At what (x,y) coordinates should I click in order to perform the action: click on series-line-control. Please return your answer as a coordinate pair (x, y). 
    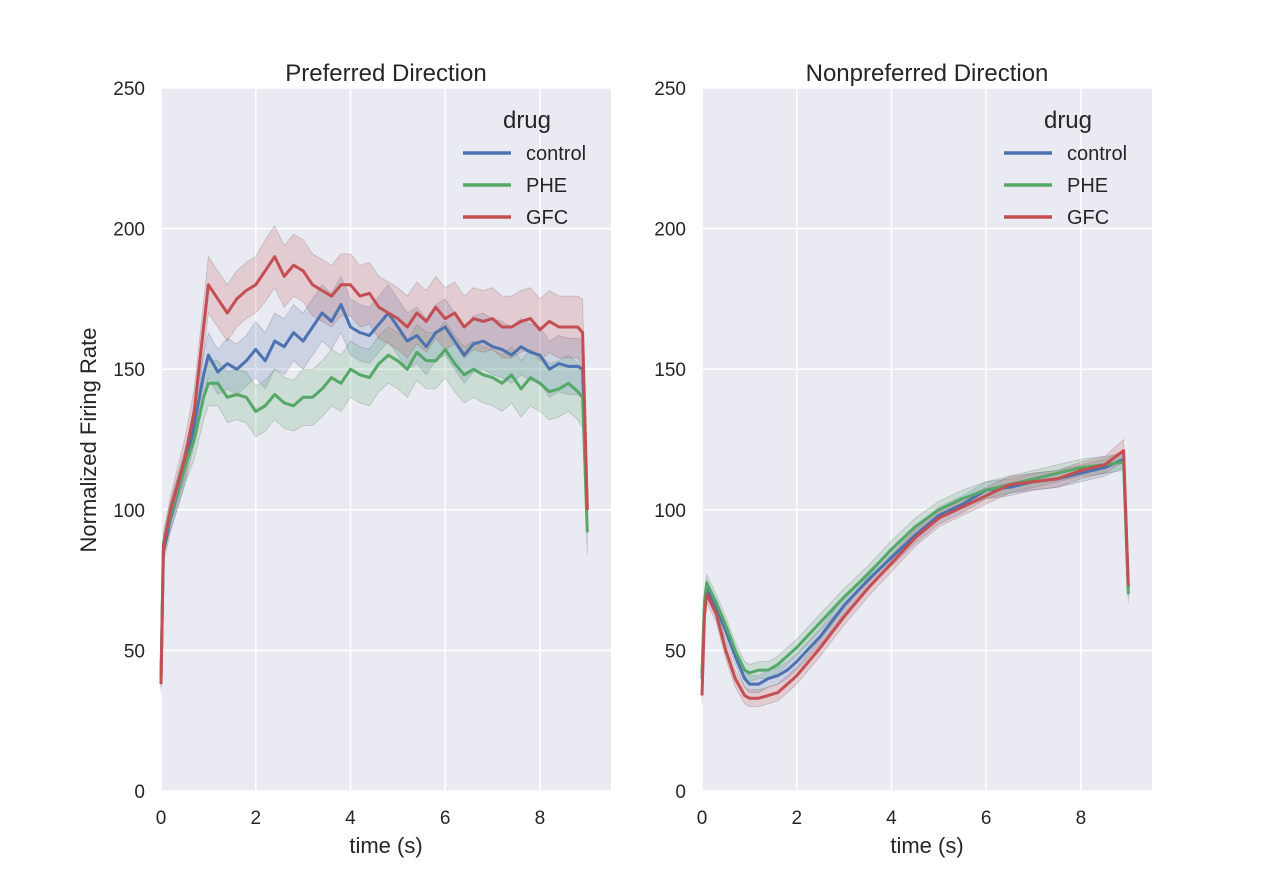
    Looking at the image, I should click on (374, 491).